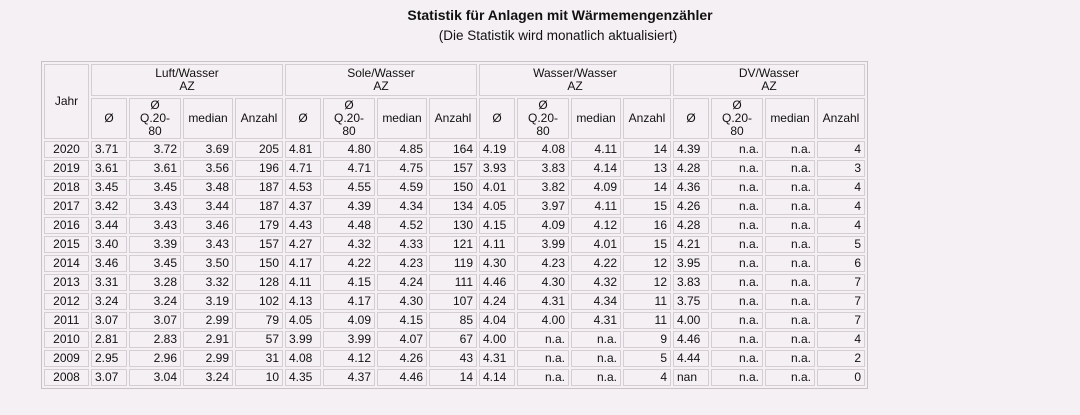  Describe the element at coordinates (208, 225) in the screenshot. I see `value-cell: 3.46` at that location.